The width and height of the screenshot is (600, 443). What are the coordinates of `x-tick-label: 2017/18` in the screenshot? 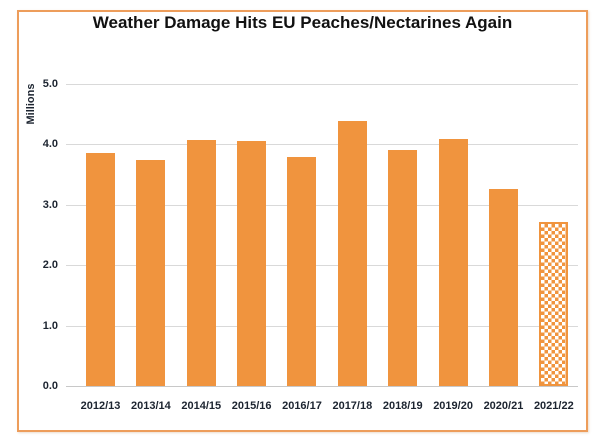 It's located at (352, 406).